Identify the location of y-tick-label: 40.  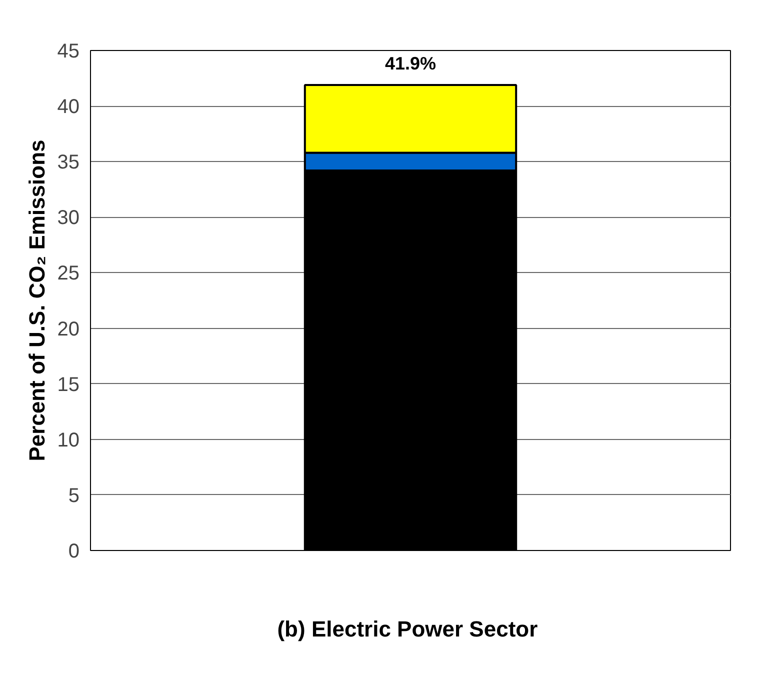
(68, 107).